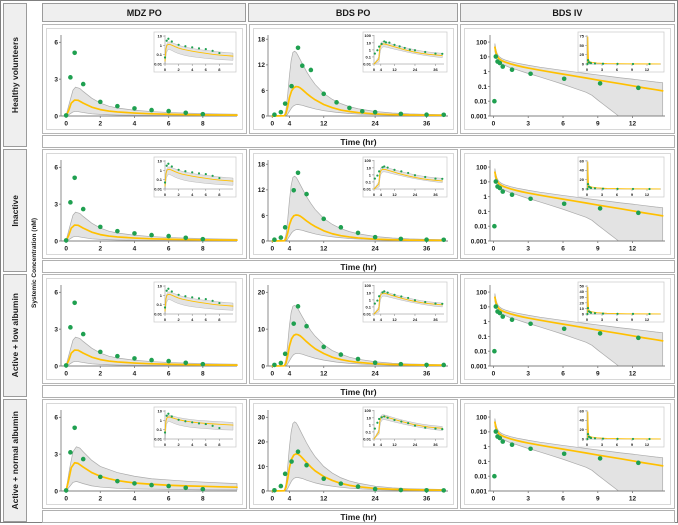 This screenshot has height=525, width=678. What do you see at coordinates (567, 79) in the screenshot?
I see `chart-cell: 0 3 6 9 12 100 10 1 0.1 0.01 0.001 0 3 6 9 12 0 25 50 75` at bounding box center [567, 79].